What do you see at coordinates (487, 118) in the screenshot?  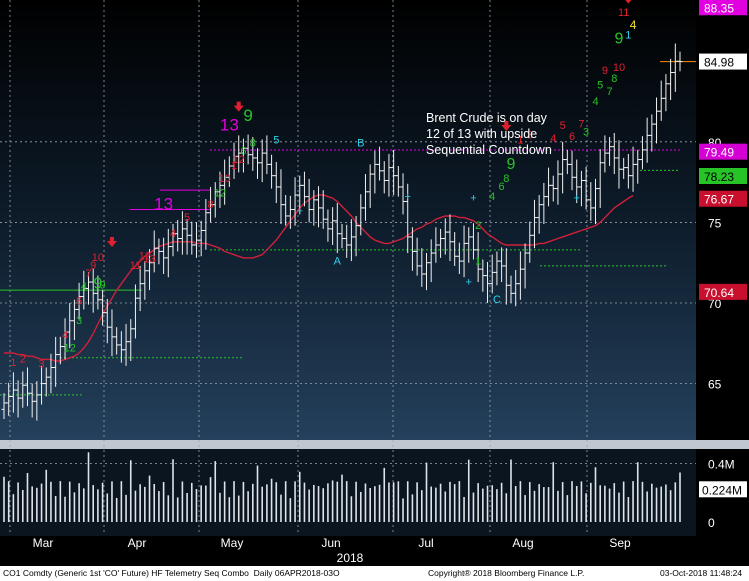 I see `annotation-text: Brent Crude is on day` at bounding box center [487, 118].